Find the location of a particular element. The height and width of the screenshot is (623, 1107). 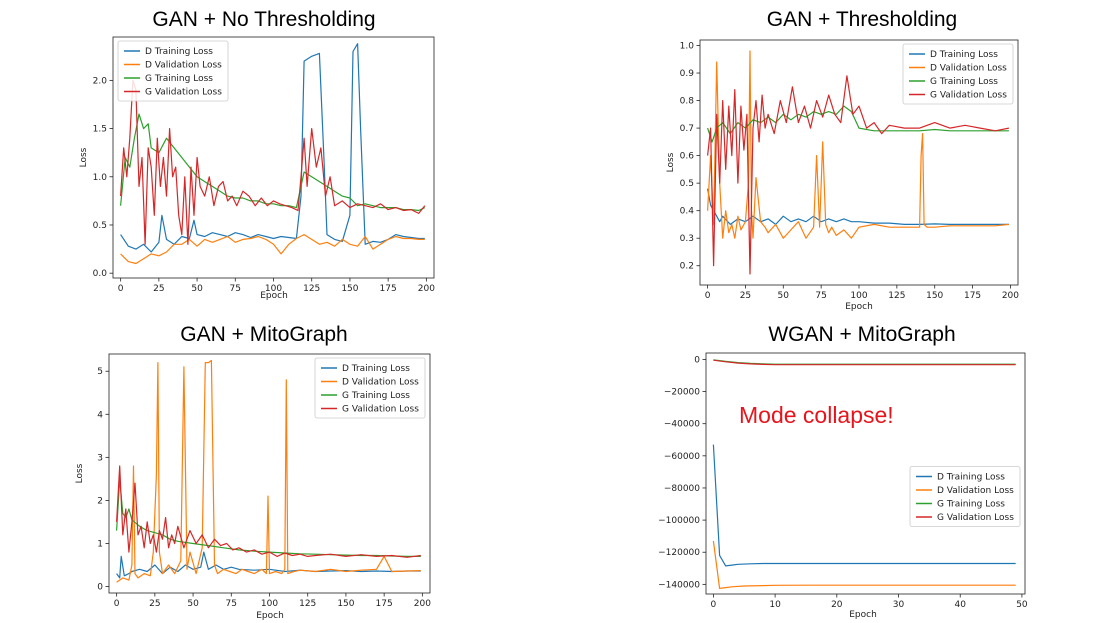

y-tick-label: 2 is located at coordinates (100, 501).